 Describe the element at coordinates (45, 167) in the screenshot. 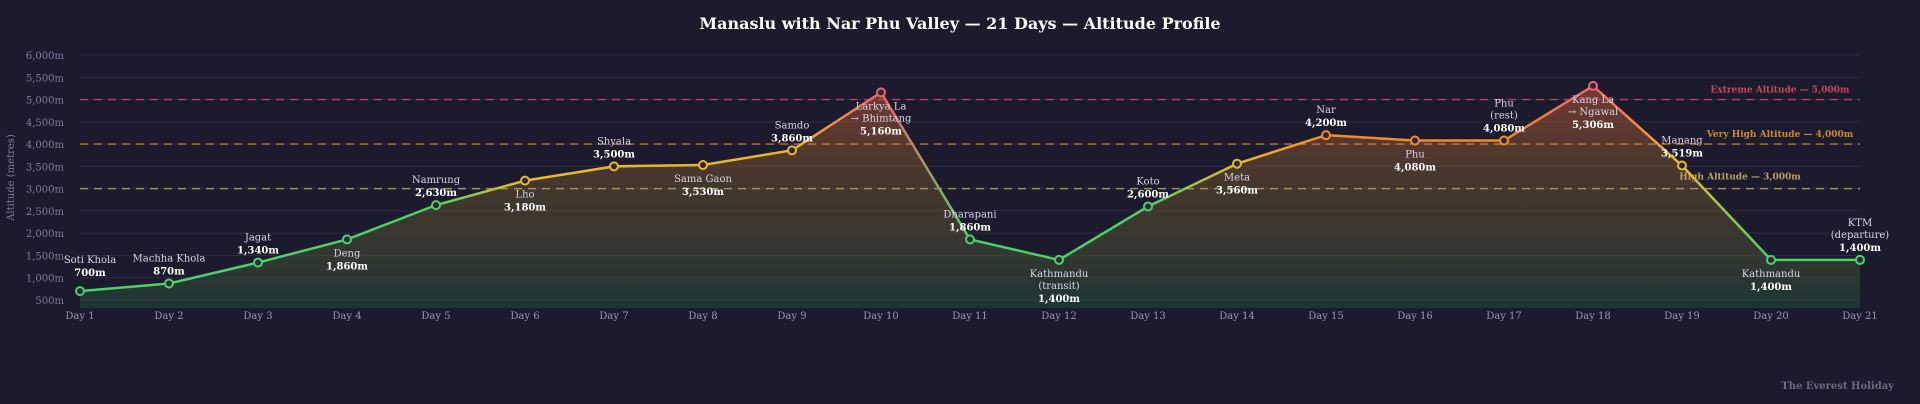

I see `y-tick-label: 3,500m` at that location.